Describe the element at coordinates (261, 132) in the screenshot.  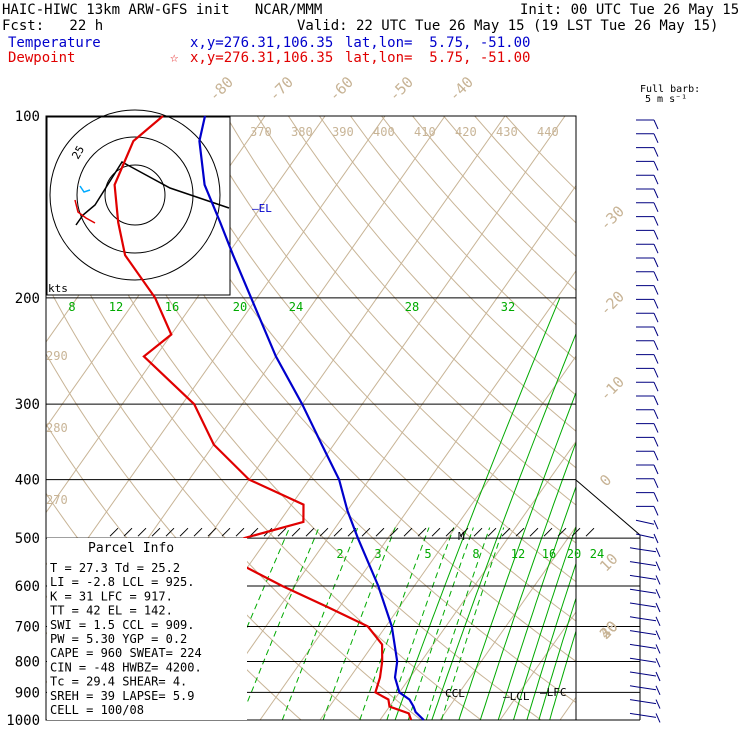
I see `theta-label: 370` at that location.